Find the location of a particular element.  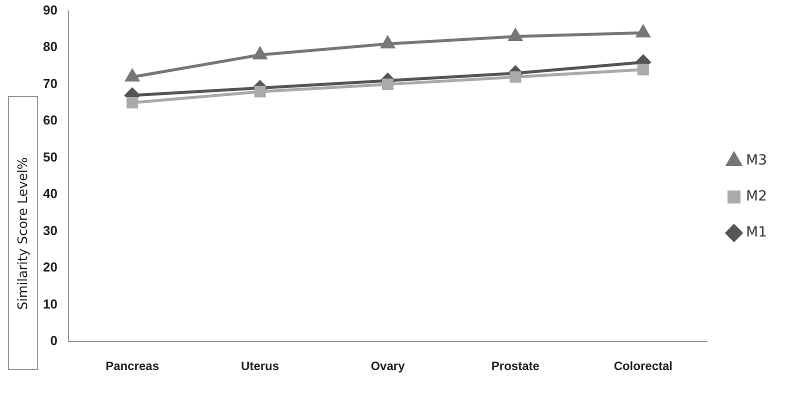

legend-label: M2 is located at coordinates (757, 196).